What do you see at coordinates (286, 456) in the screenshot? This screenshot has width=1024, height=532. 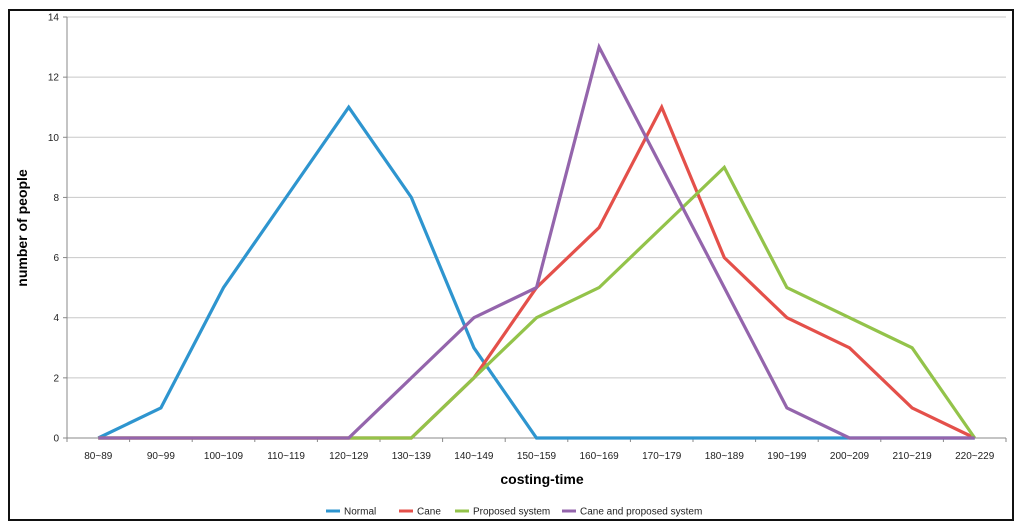 I see `x-tick-label: 110~119` at bounding box center [286, 456].